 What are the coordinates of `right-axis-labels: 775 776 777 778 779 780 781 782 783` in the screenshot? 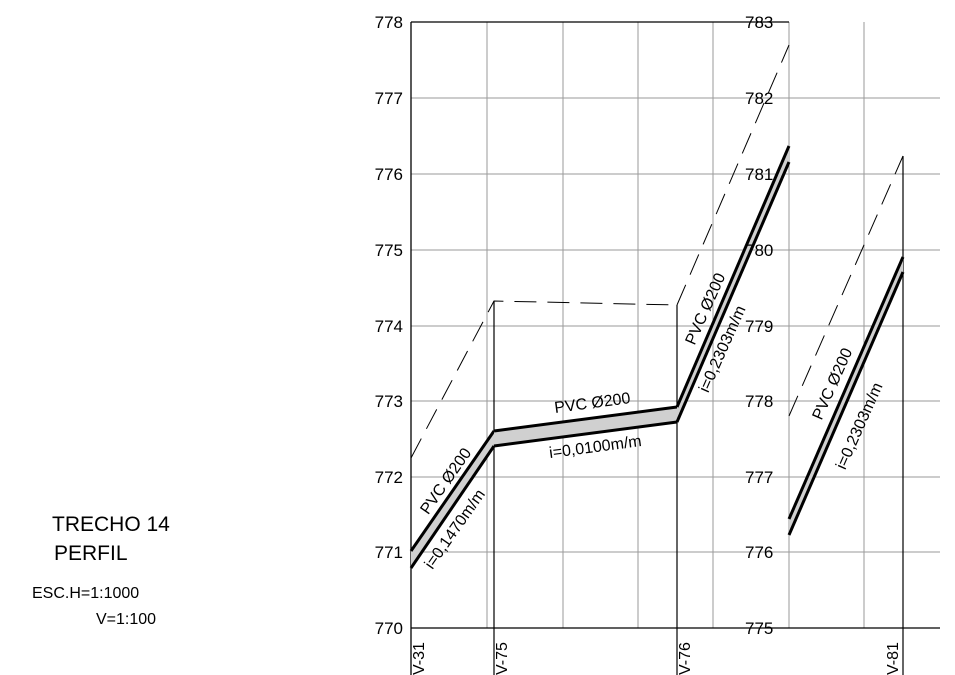 It's located at (759, 325).